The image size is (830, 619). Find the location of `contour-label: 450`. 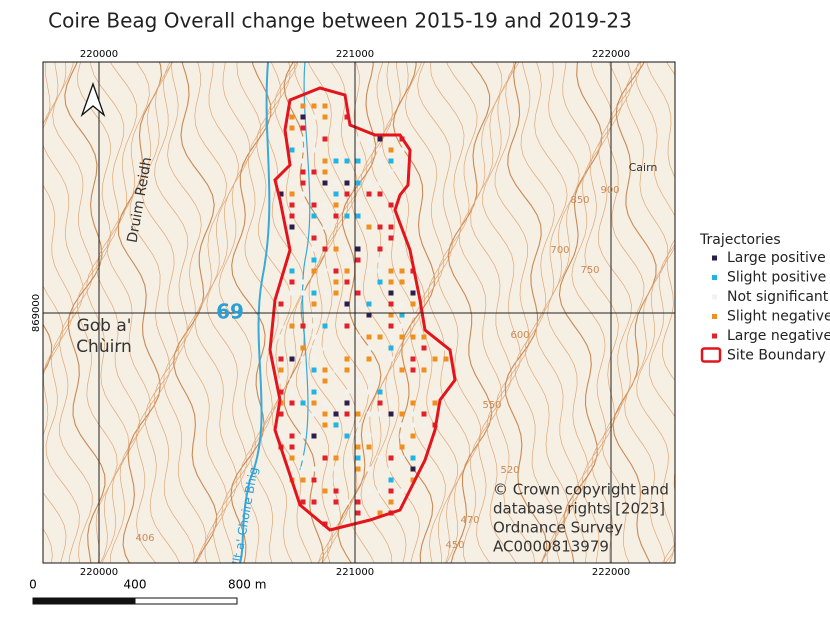

contour-label: 450 is located at coordinates (454, 545).